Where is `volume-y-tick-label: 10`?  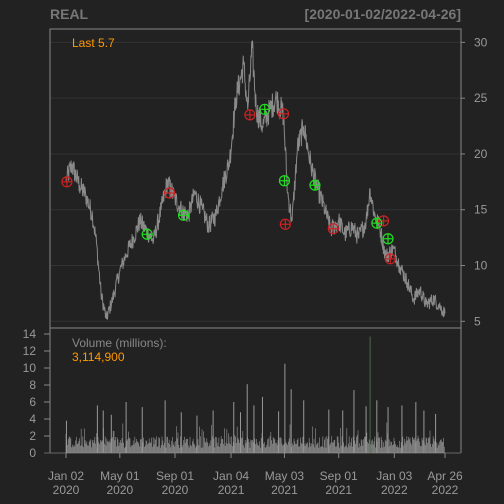
volume-y-tick-label: 10 is located at coordinates (30, 368).